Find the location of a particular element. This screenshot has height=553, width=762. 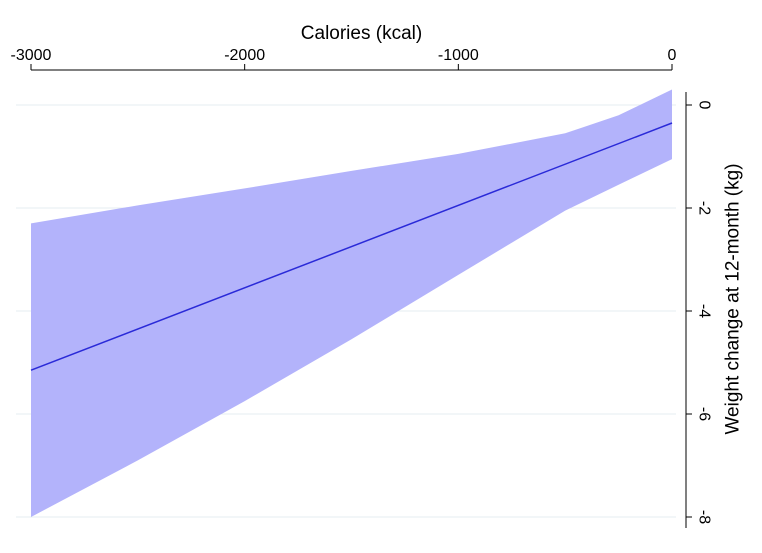

y-tick-label-0: 0 is located at coordinates (704, 105).